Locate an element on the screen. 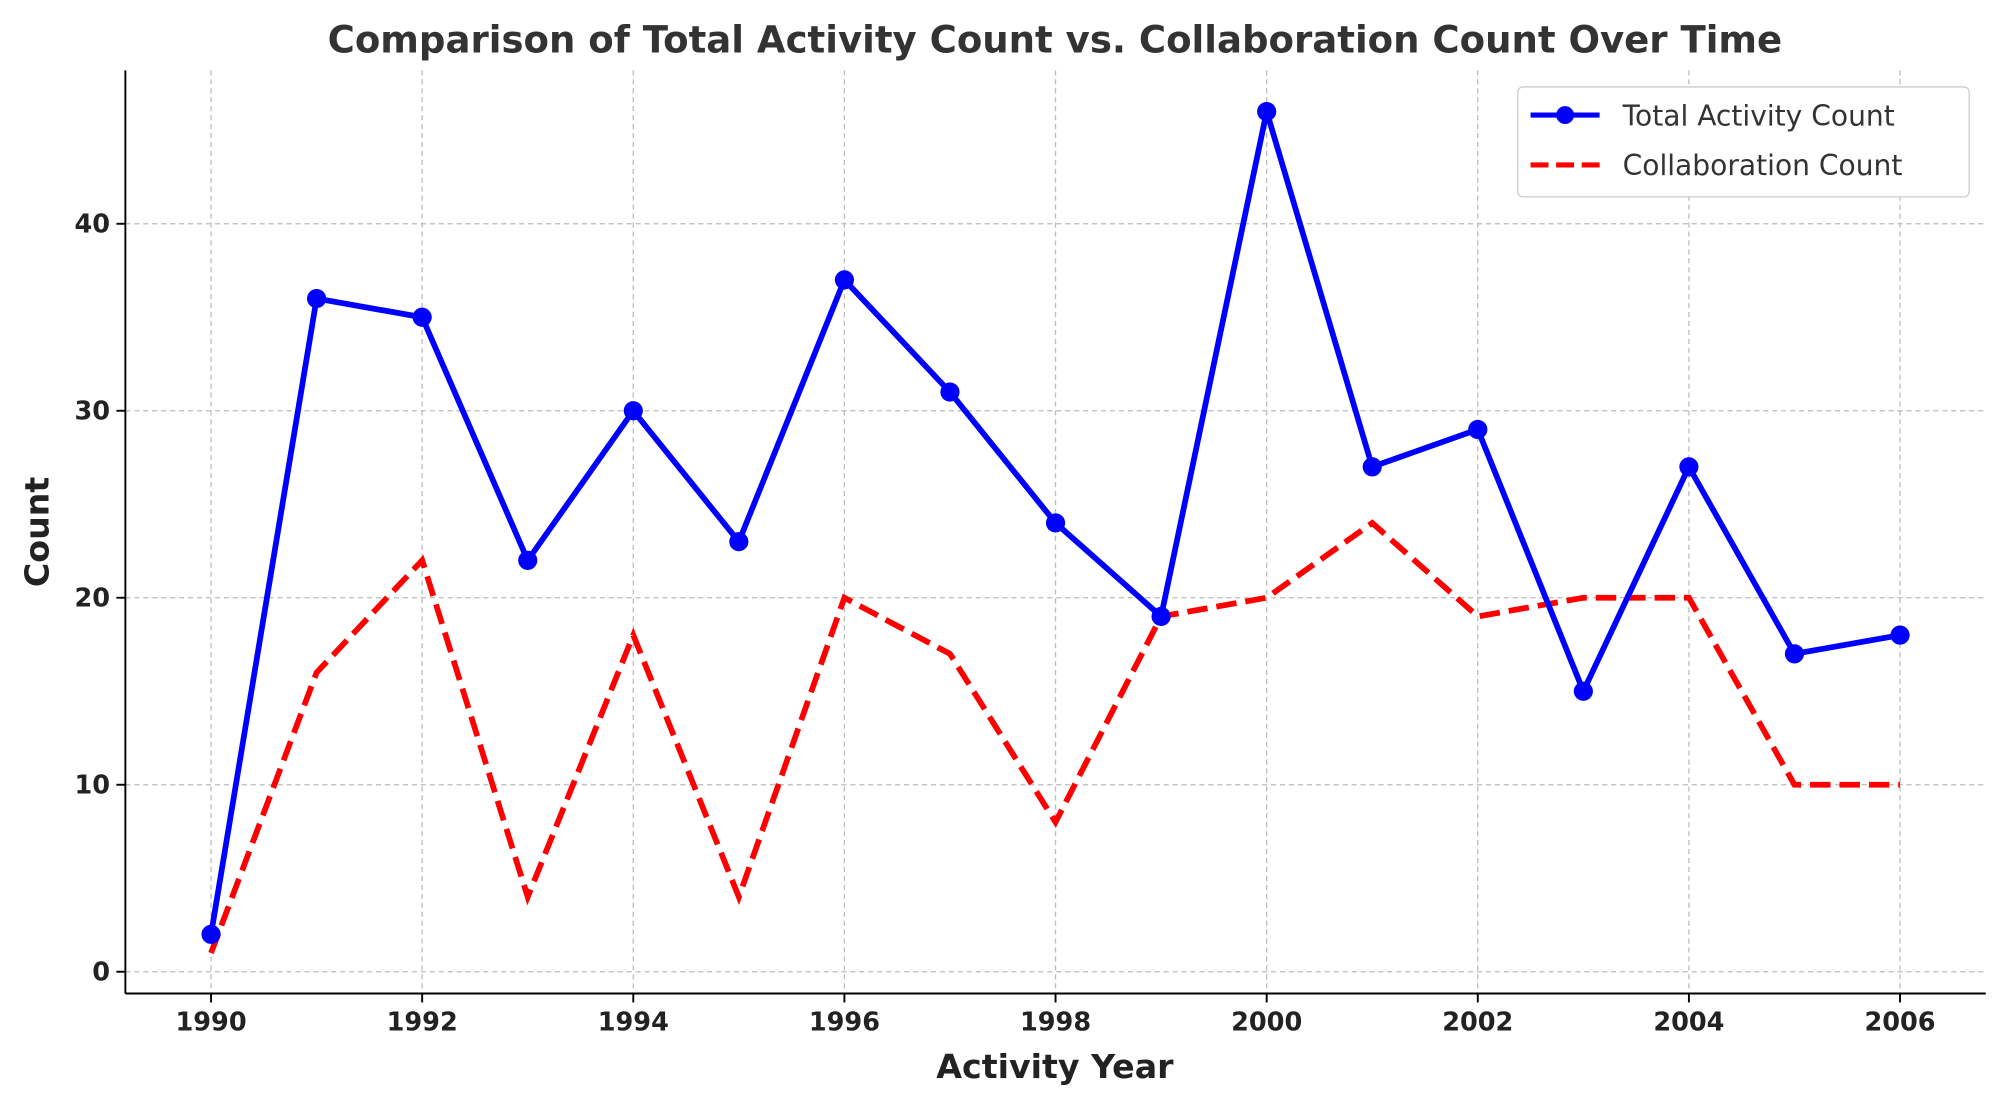 The width and height of the screenshot is (2005, 1106). x-axis-label: Activity Year is located at coordinates (1055, 1066).